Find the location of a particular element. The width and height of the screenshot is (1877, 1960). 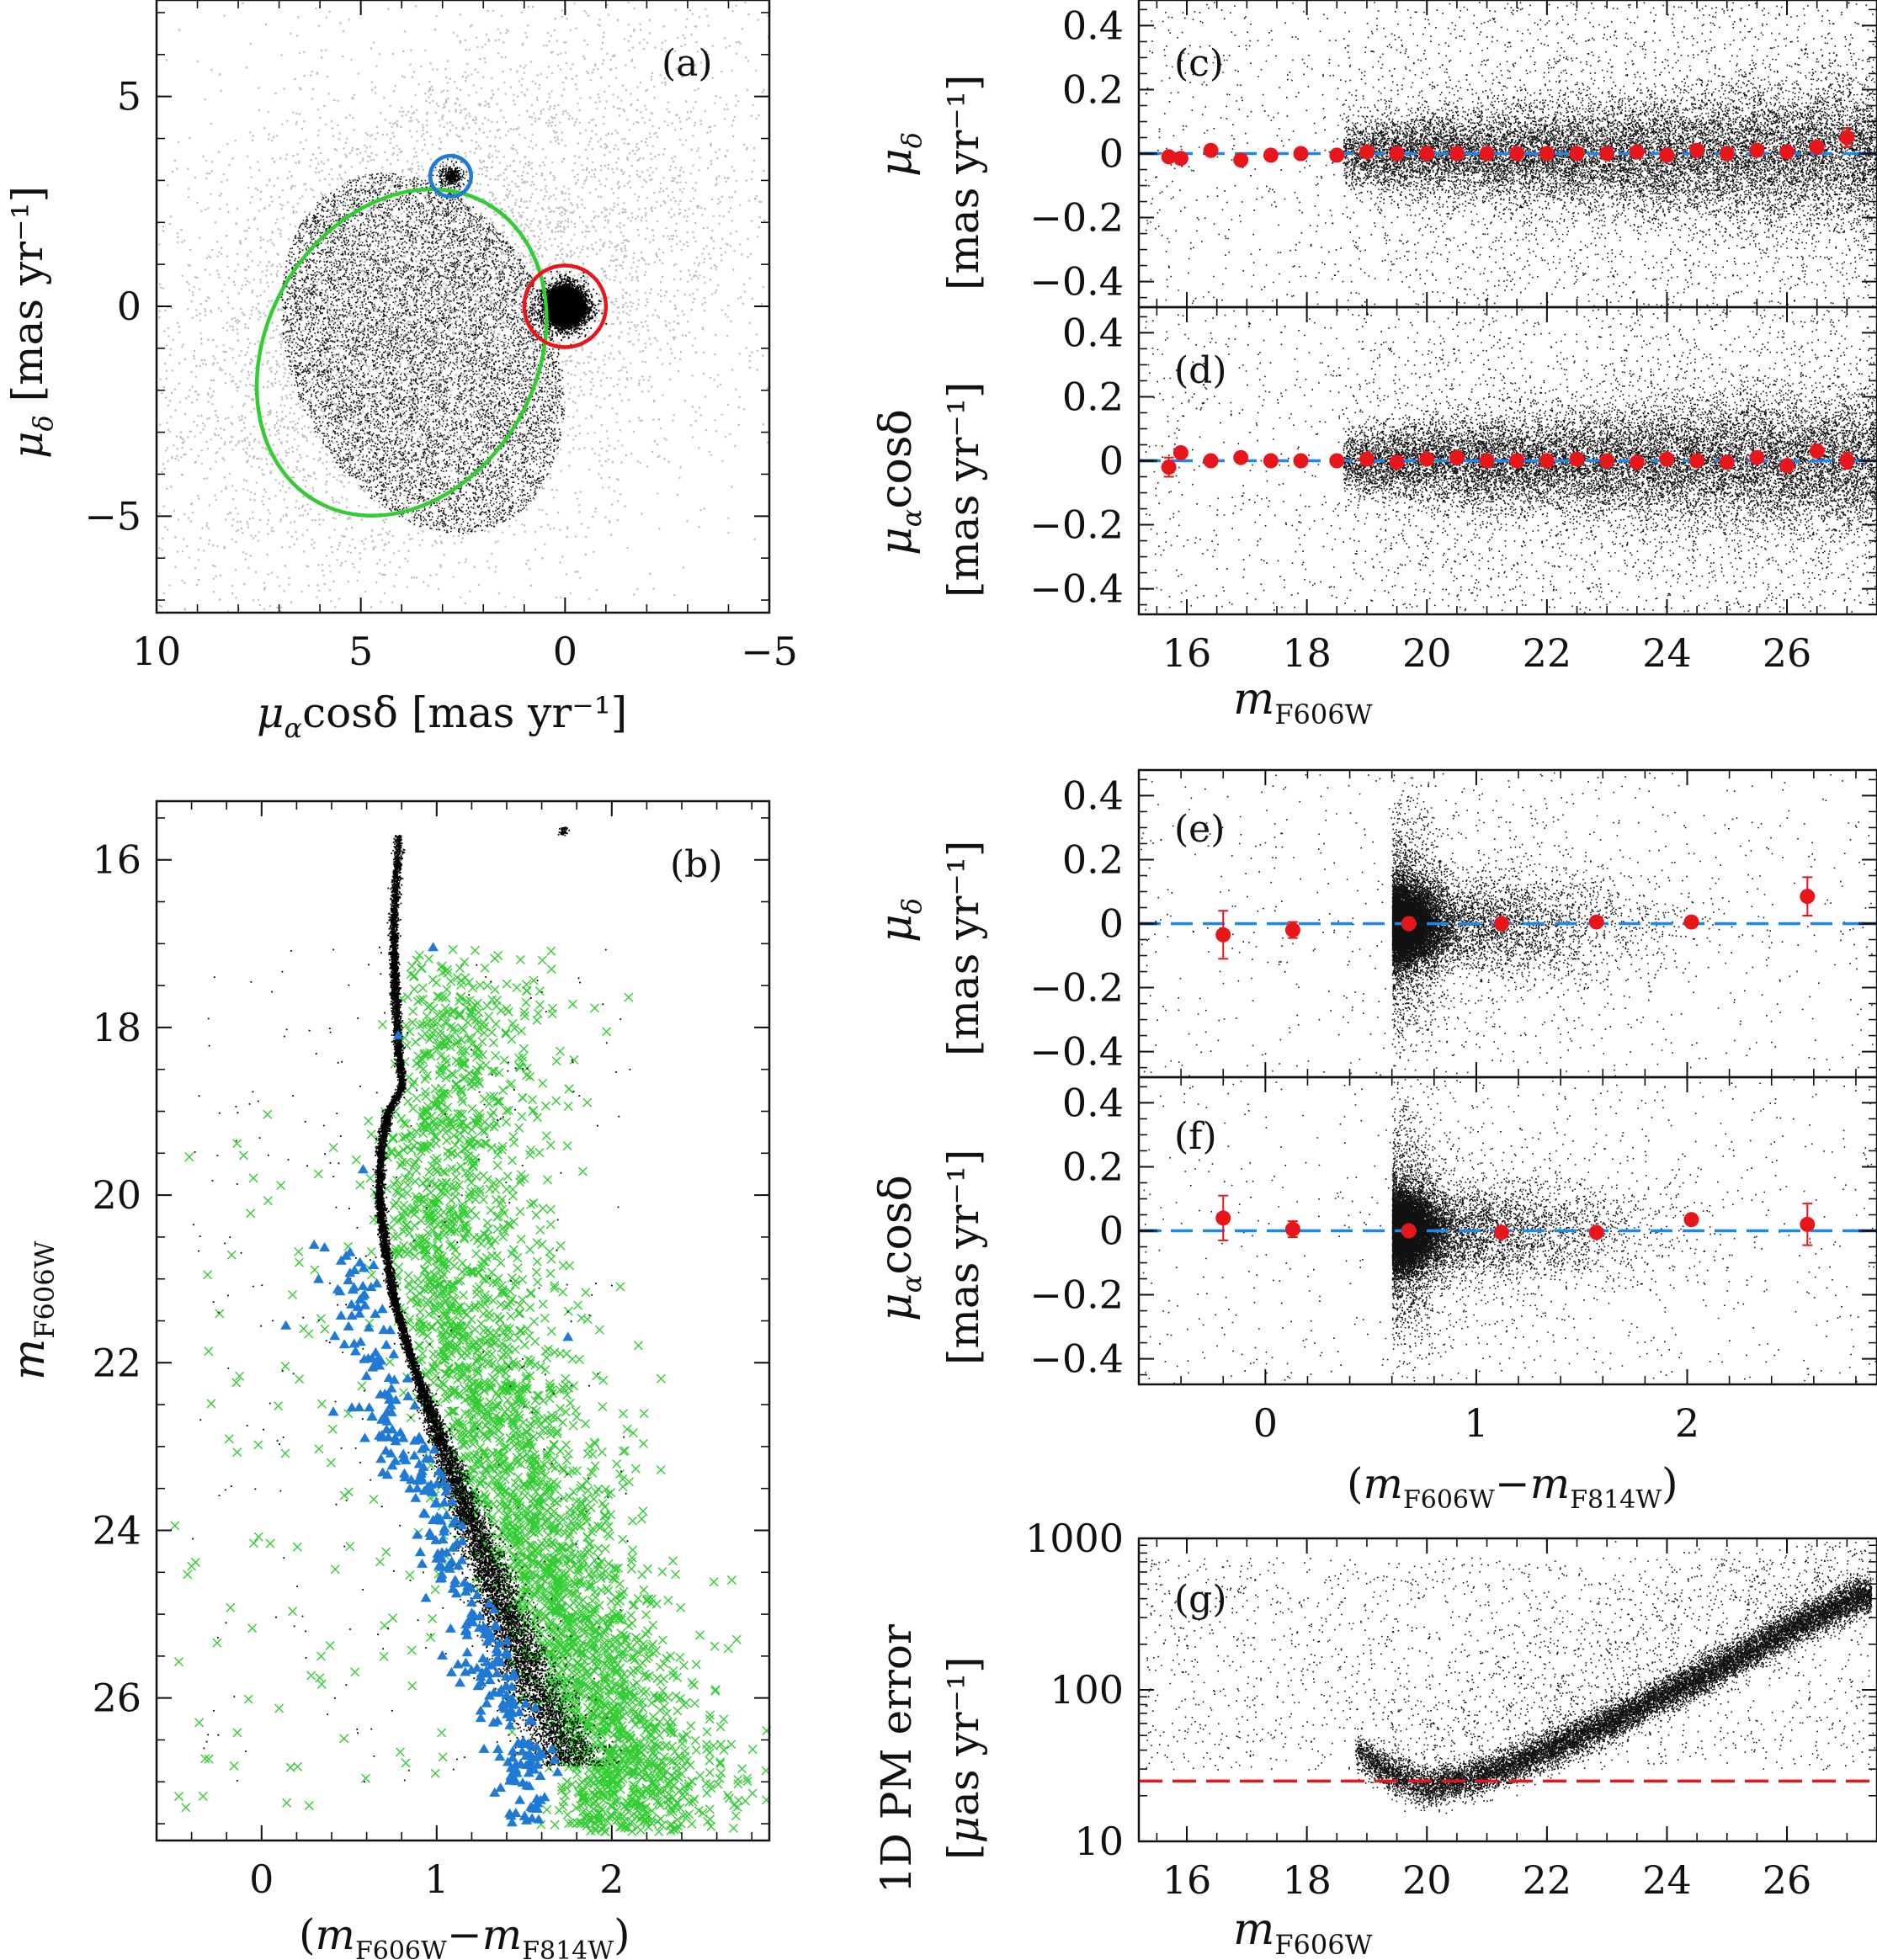

cluster-core is located at coordinates (565, 306).